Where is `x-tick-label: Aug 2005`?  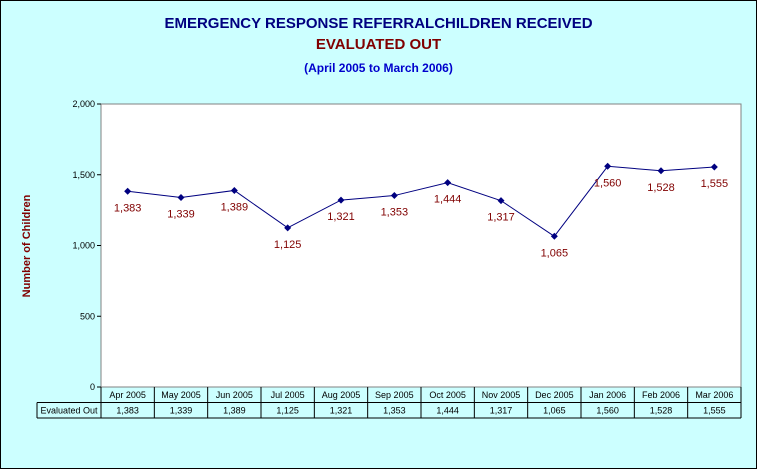
x-tick-label: Aug 2005 is located at coordinates (341, 395).